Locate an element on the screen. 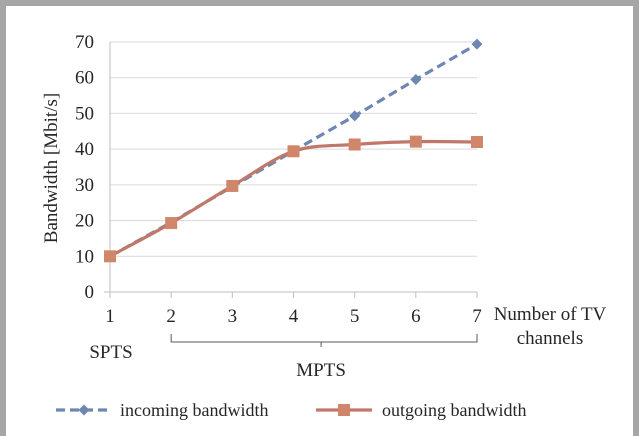 The height and width of the screenshot is (436, 639). legend-marker-square is located at coordinates (344, 410).